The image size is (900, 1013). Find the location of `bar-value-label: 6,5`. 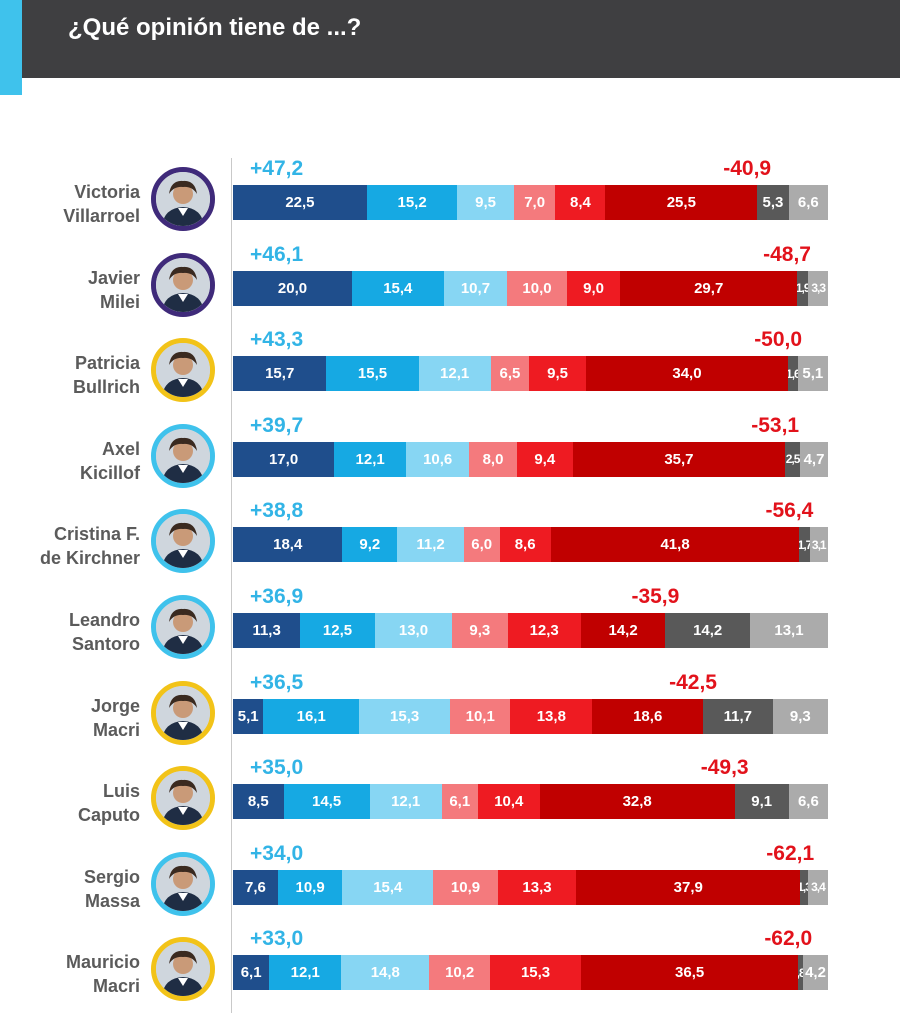

bar-value-label: 6,5 is located at coordinates (510, 374).